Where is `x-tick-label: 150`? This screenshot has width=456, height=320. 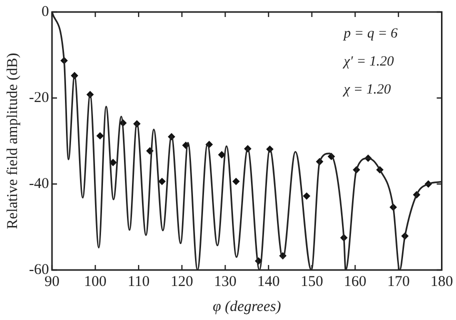 x-tick-label: 150 is located at coordinates (312, 282).